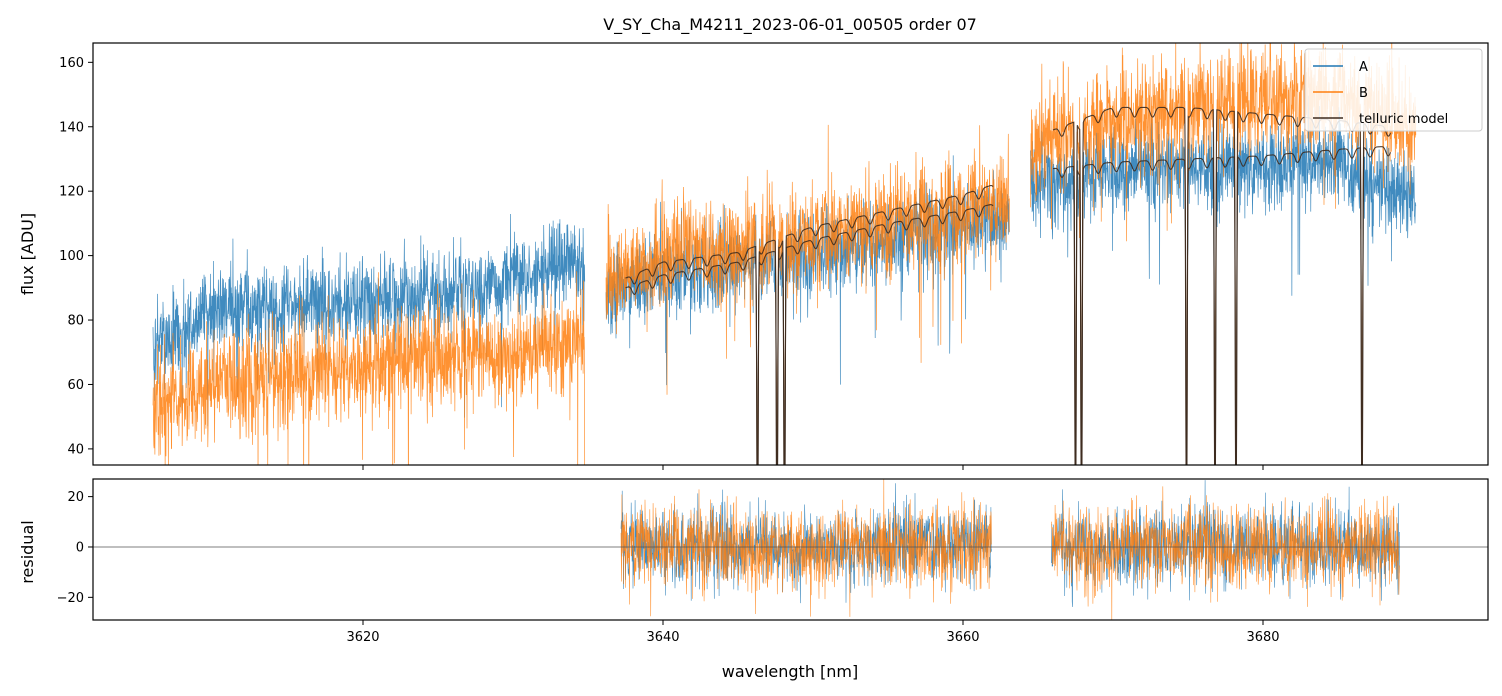 This screenshot has height=696, width=1502. I want to click on flux-y-tick-label: 120, so click(71, 192).